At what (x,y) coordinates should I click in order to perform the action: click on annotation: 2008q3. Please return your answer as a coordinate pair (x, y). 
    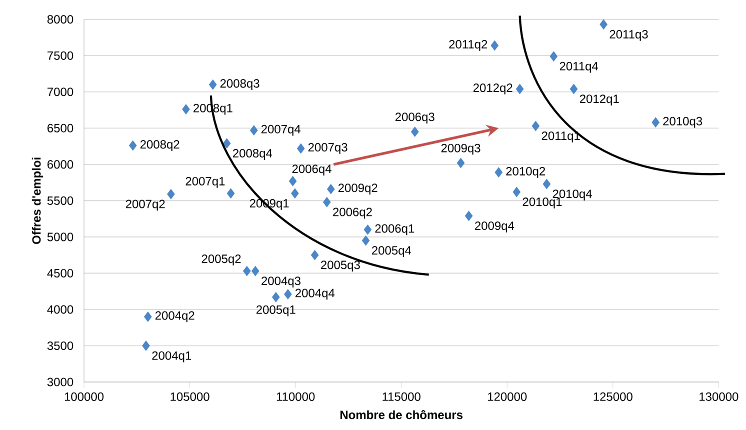
    Looking at the image, I should click on (240, 84).